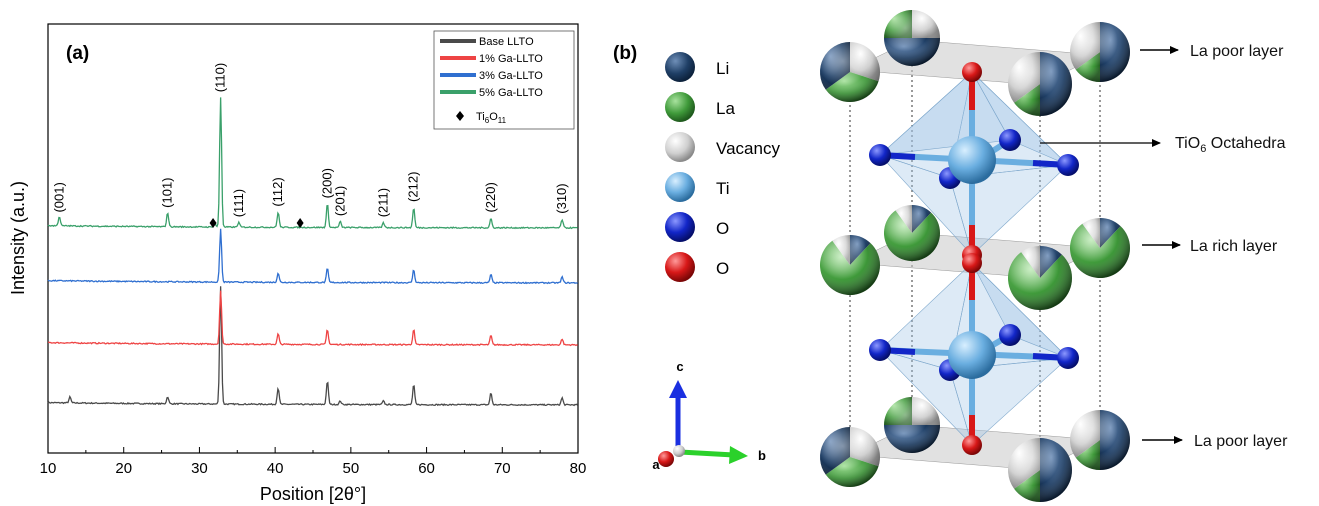 The image size is (1319, 506). Describe the element at coordinates (382, 202) in the screenshot. I see `peak-label: (211)` at that location.